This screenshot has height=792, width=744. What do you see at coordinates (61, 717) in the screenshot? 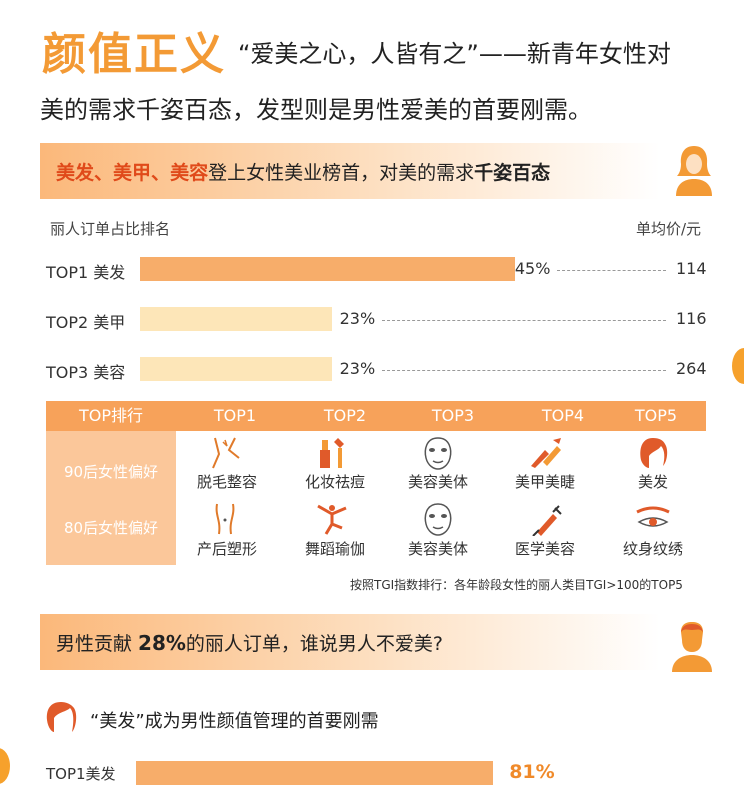
I see `male-hair-icon` at bounding box center [61, 717].